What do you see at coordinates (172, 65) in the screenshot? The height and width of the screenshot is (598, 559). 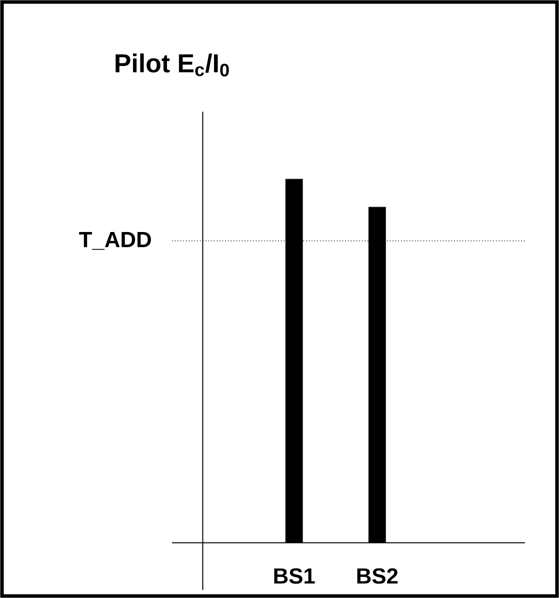 I see `y-axis-title: Pilot E$_{c}$/I$_{0}$` at bounding box center [172, 65].